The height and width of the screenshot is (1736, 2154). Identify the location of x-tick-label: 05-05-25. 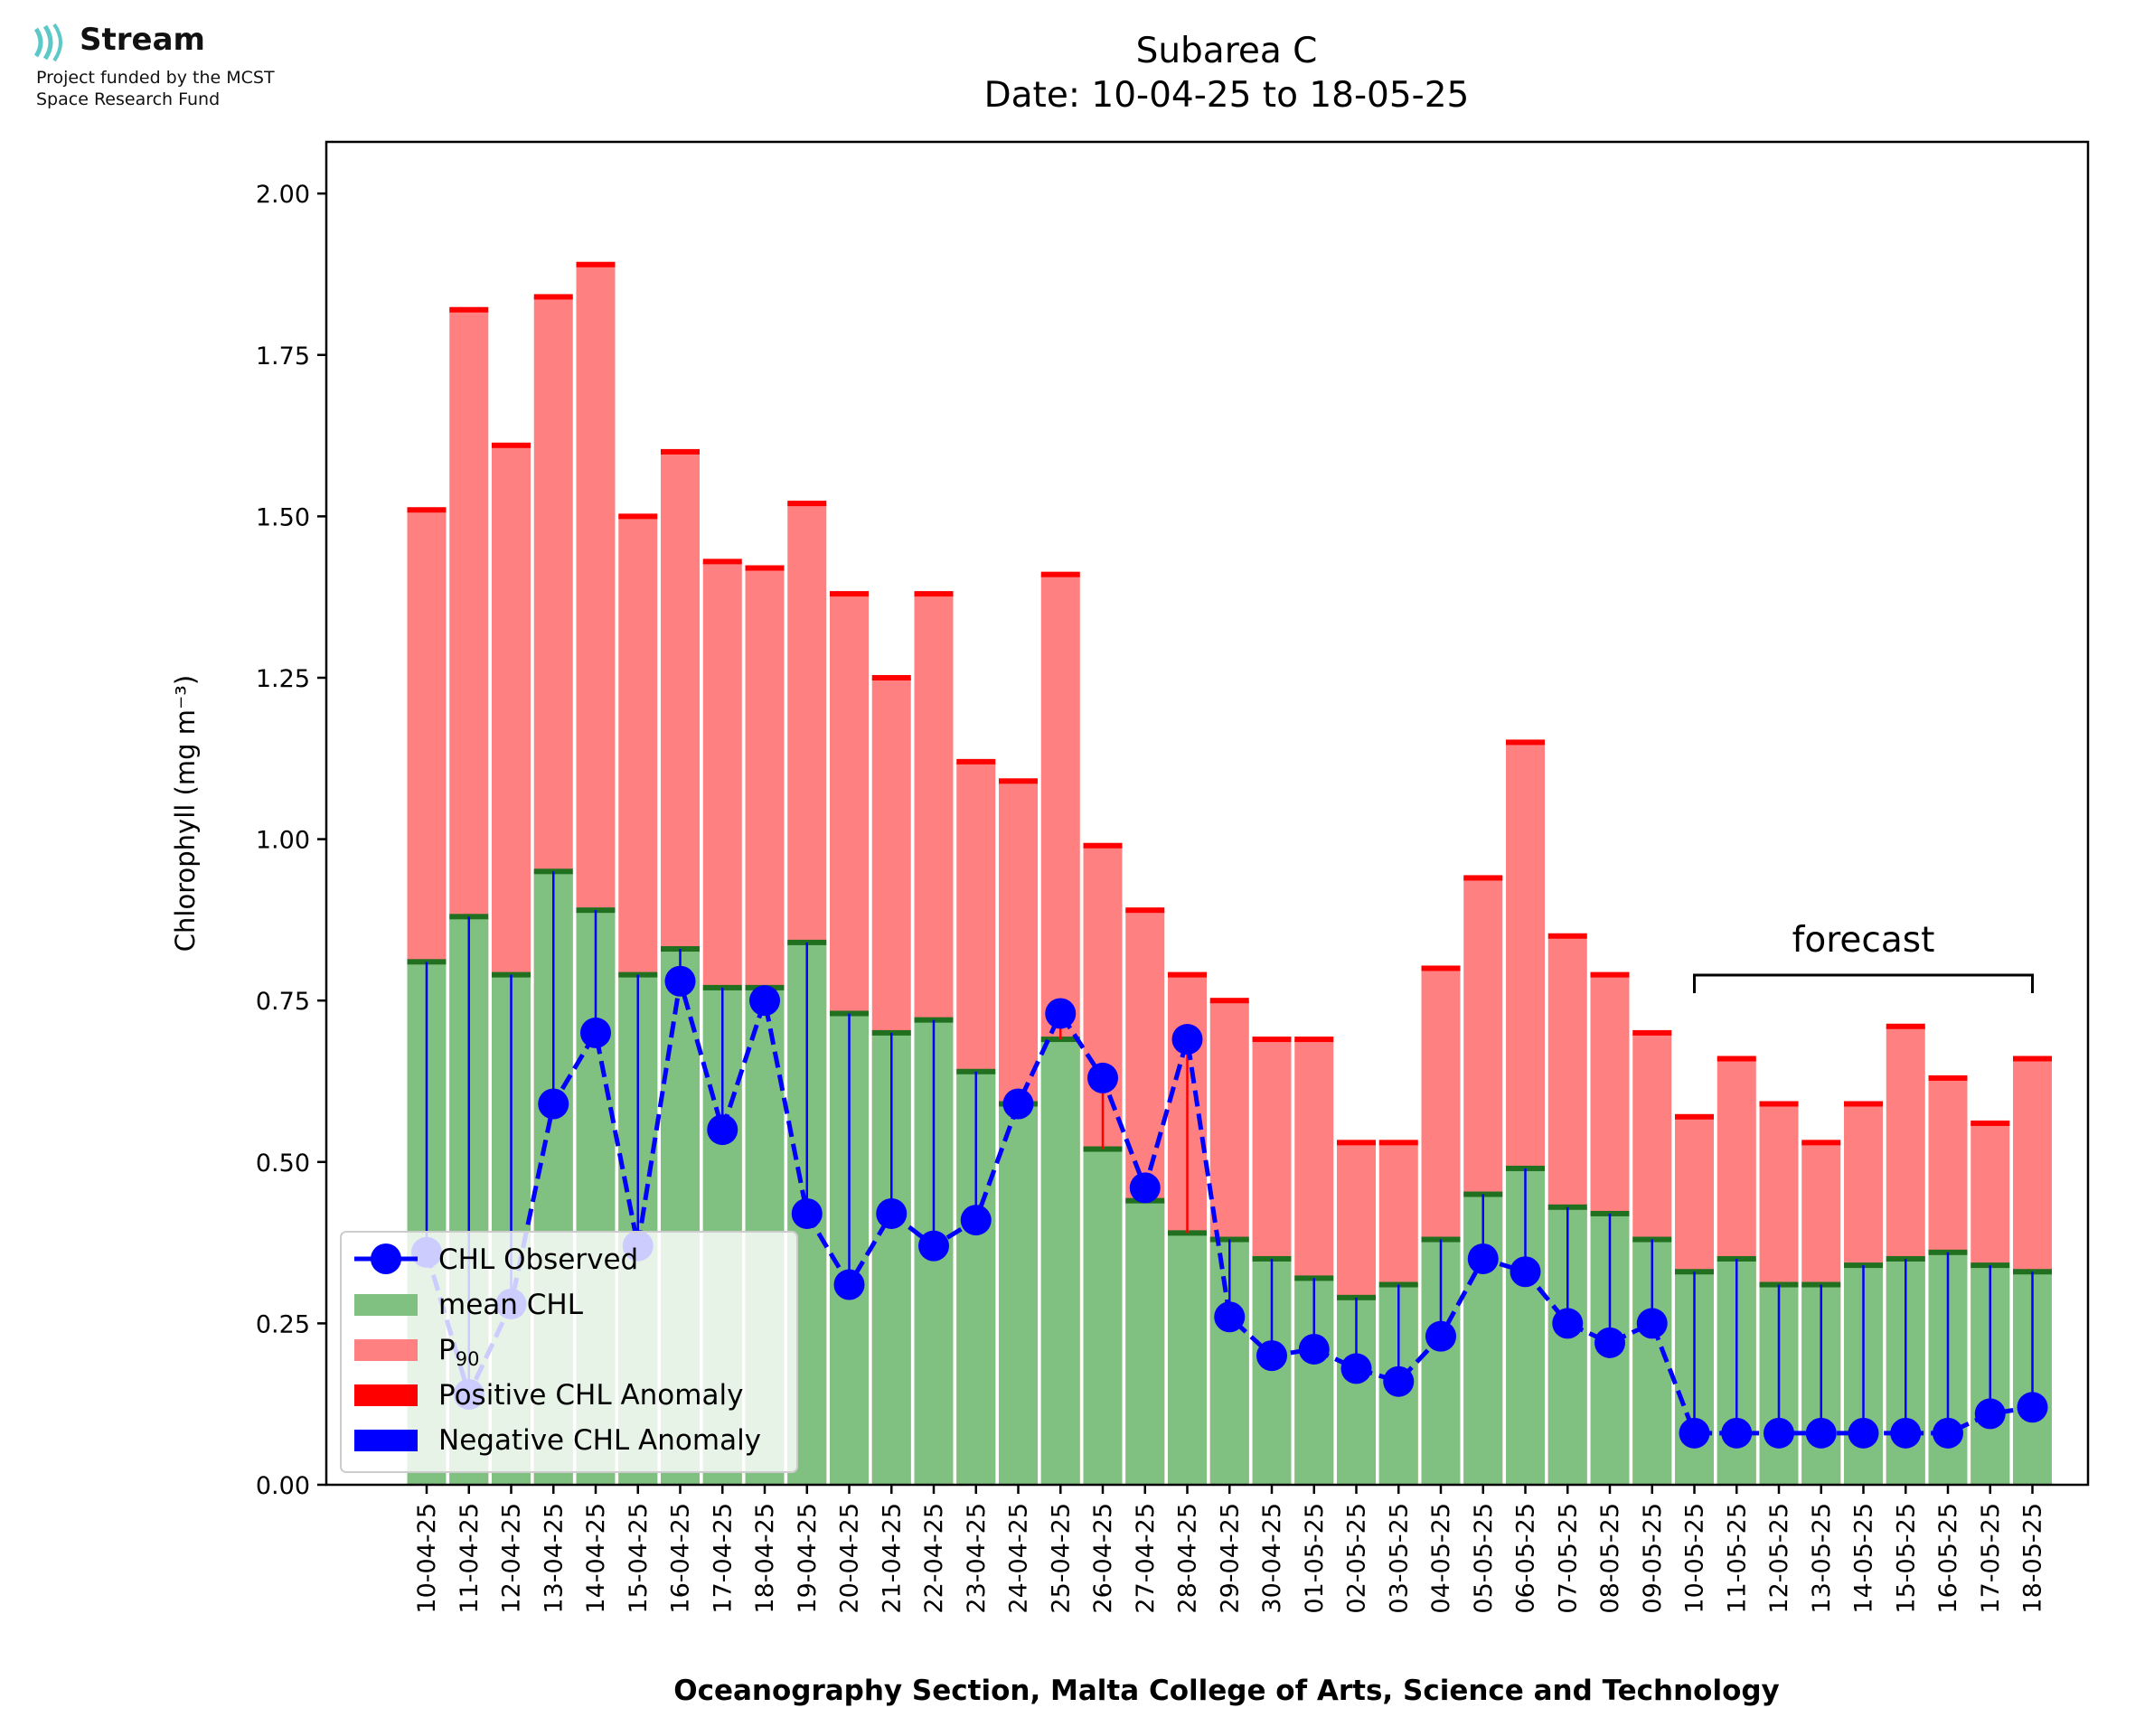
(1484, 1558).